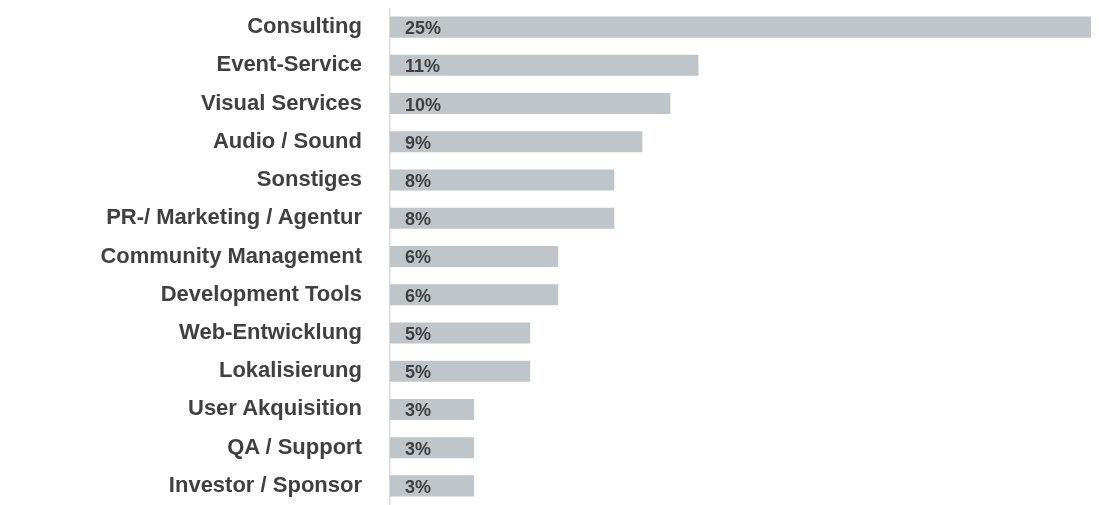 This screenshot has height=505, width=1099. What do you see at coordinates (418, 142) in the screenshot?
I see `data-label: 9%` at bounding box center [418, 142].